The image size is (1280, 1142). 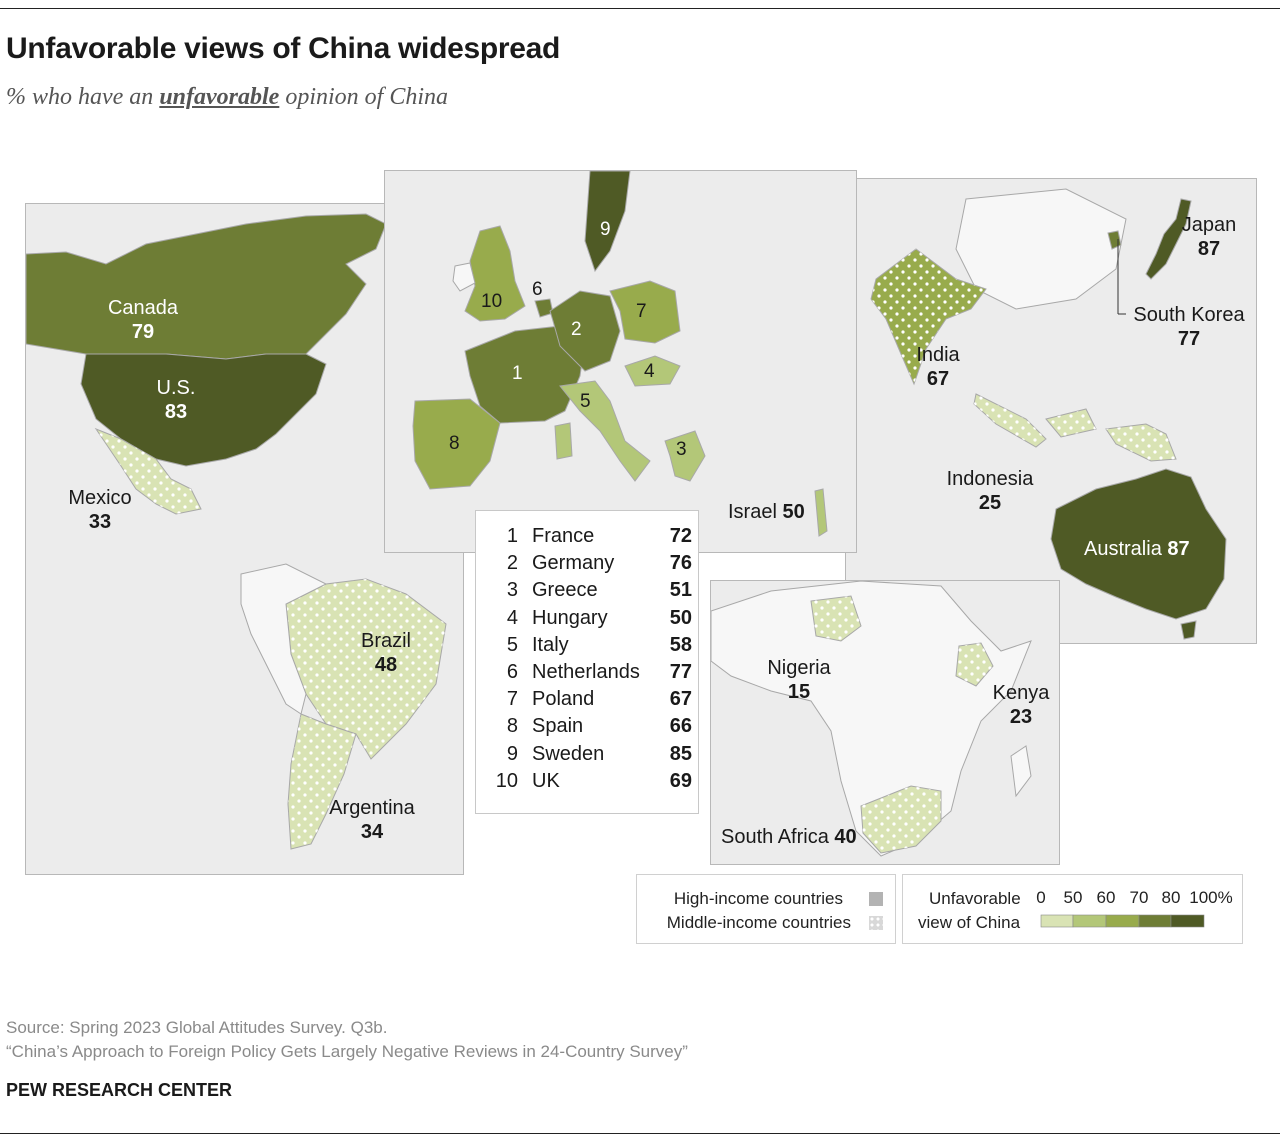 What do you see at coordinates (464, 277) in the screenshot?
I see `ireland-shape` at bounding box center [464, 277].